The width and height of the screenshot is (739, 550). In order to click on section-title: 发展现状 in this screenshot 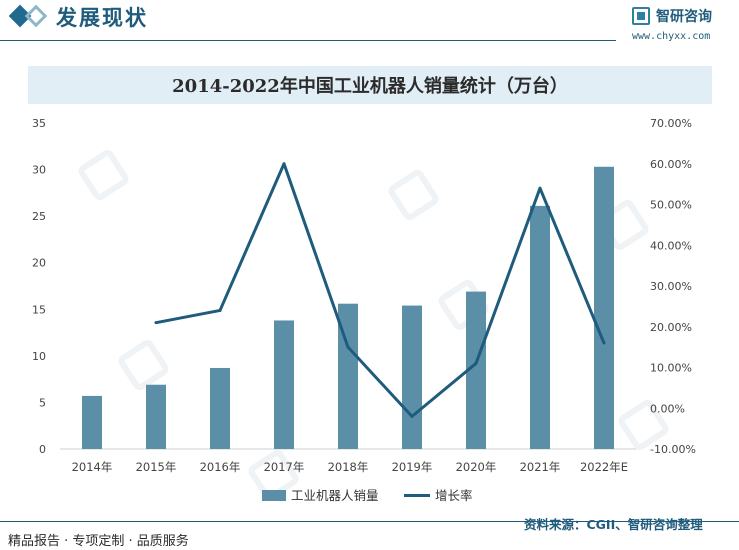, I will do `click(102, 17)`.